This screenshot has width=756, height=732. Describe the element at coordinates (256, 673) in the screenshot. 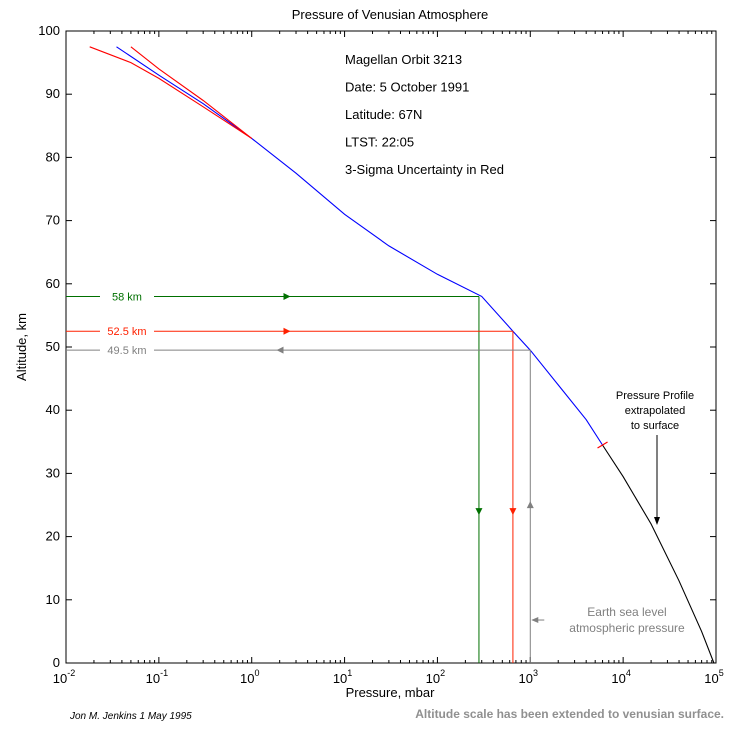

I see `x-tick-exponent: 0` at that location.